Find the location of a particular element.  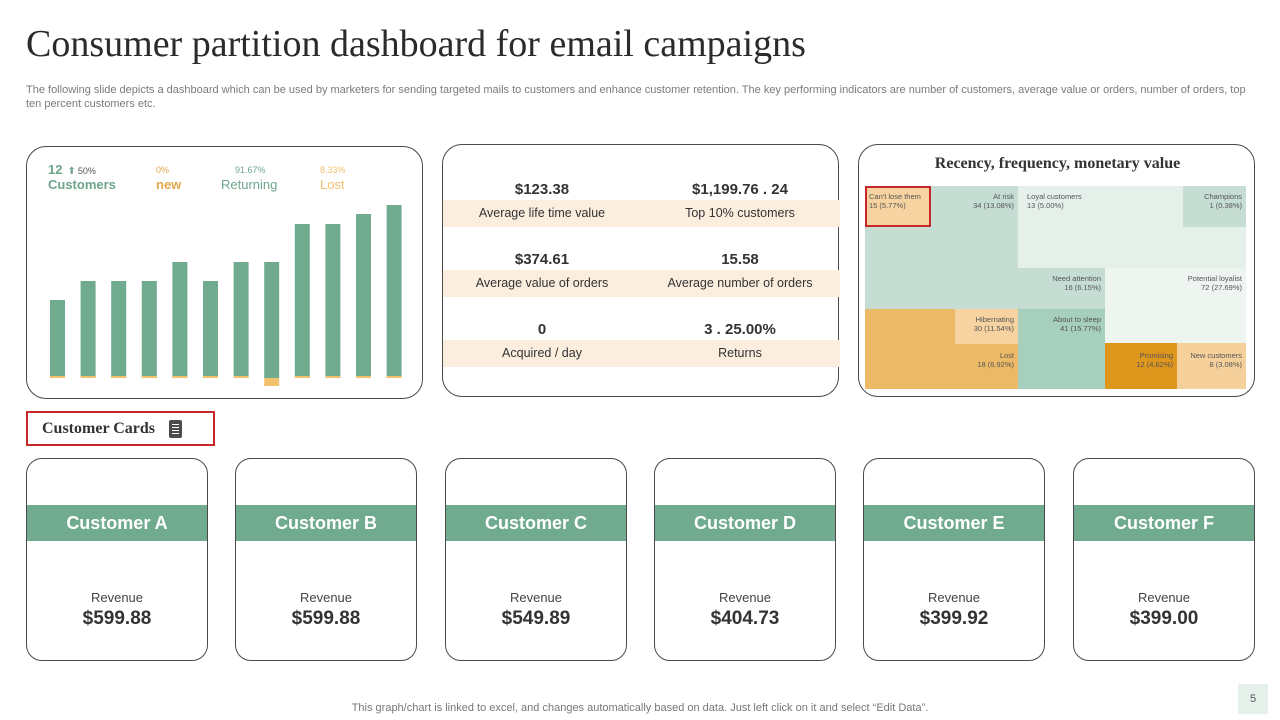

lost-label: Lost is located at coordinates (332, 184).